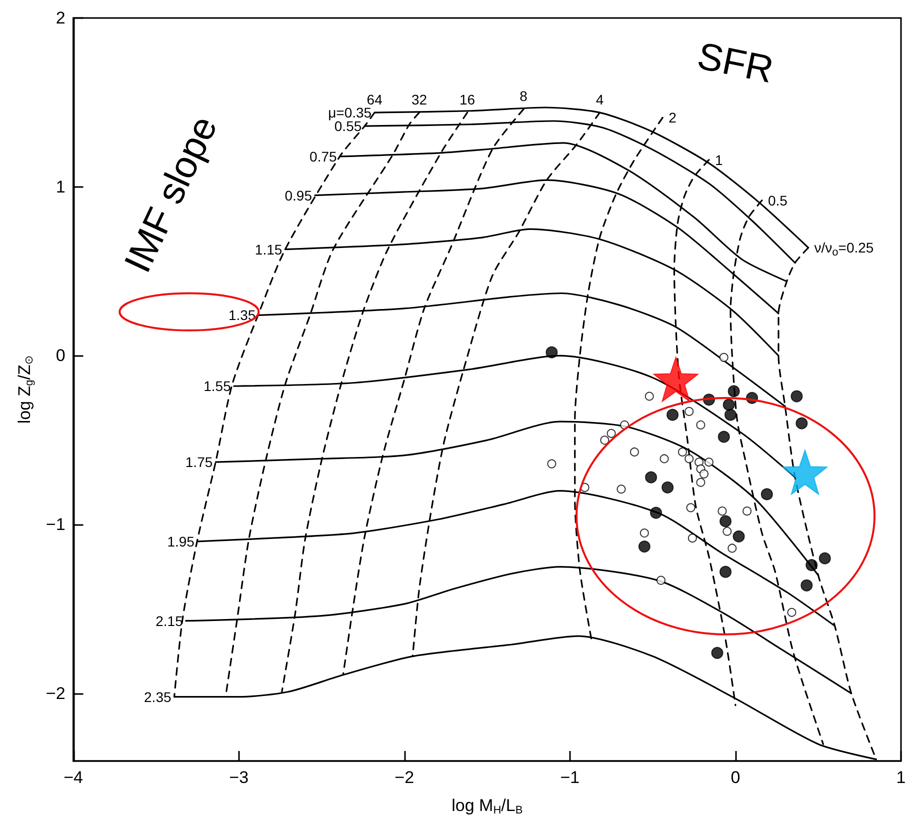  I want to click on series-label: 2, so click(672, 118).